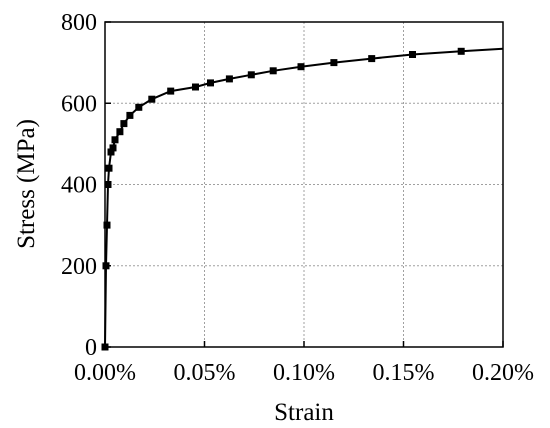  I want to click on x-tick-label: 0.10%, so click(304, 373).